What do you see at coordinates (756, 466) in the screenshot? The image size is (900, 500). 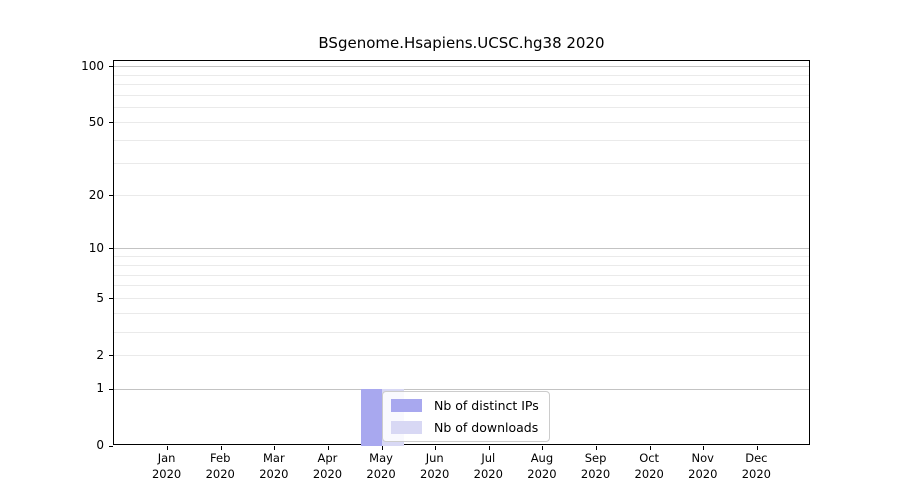 I see `x-tick-label-11: Dec 2020` at bounding box center [756, 466].